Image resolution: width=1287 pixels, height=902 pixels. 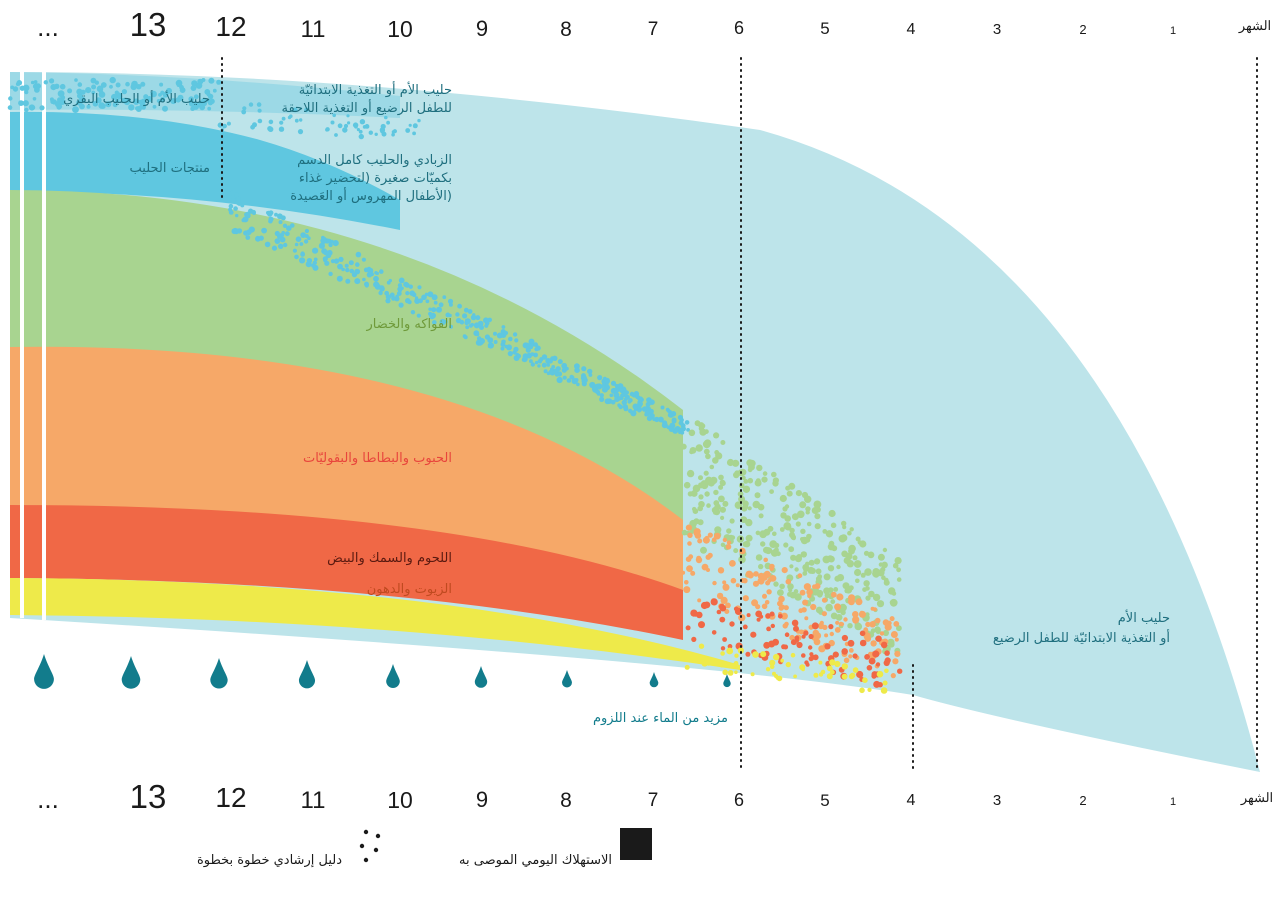 What do you see at coordinates (148, 24) in the screenshot?
I see `month-label: 13` at bounding box center [148, 24].